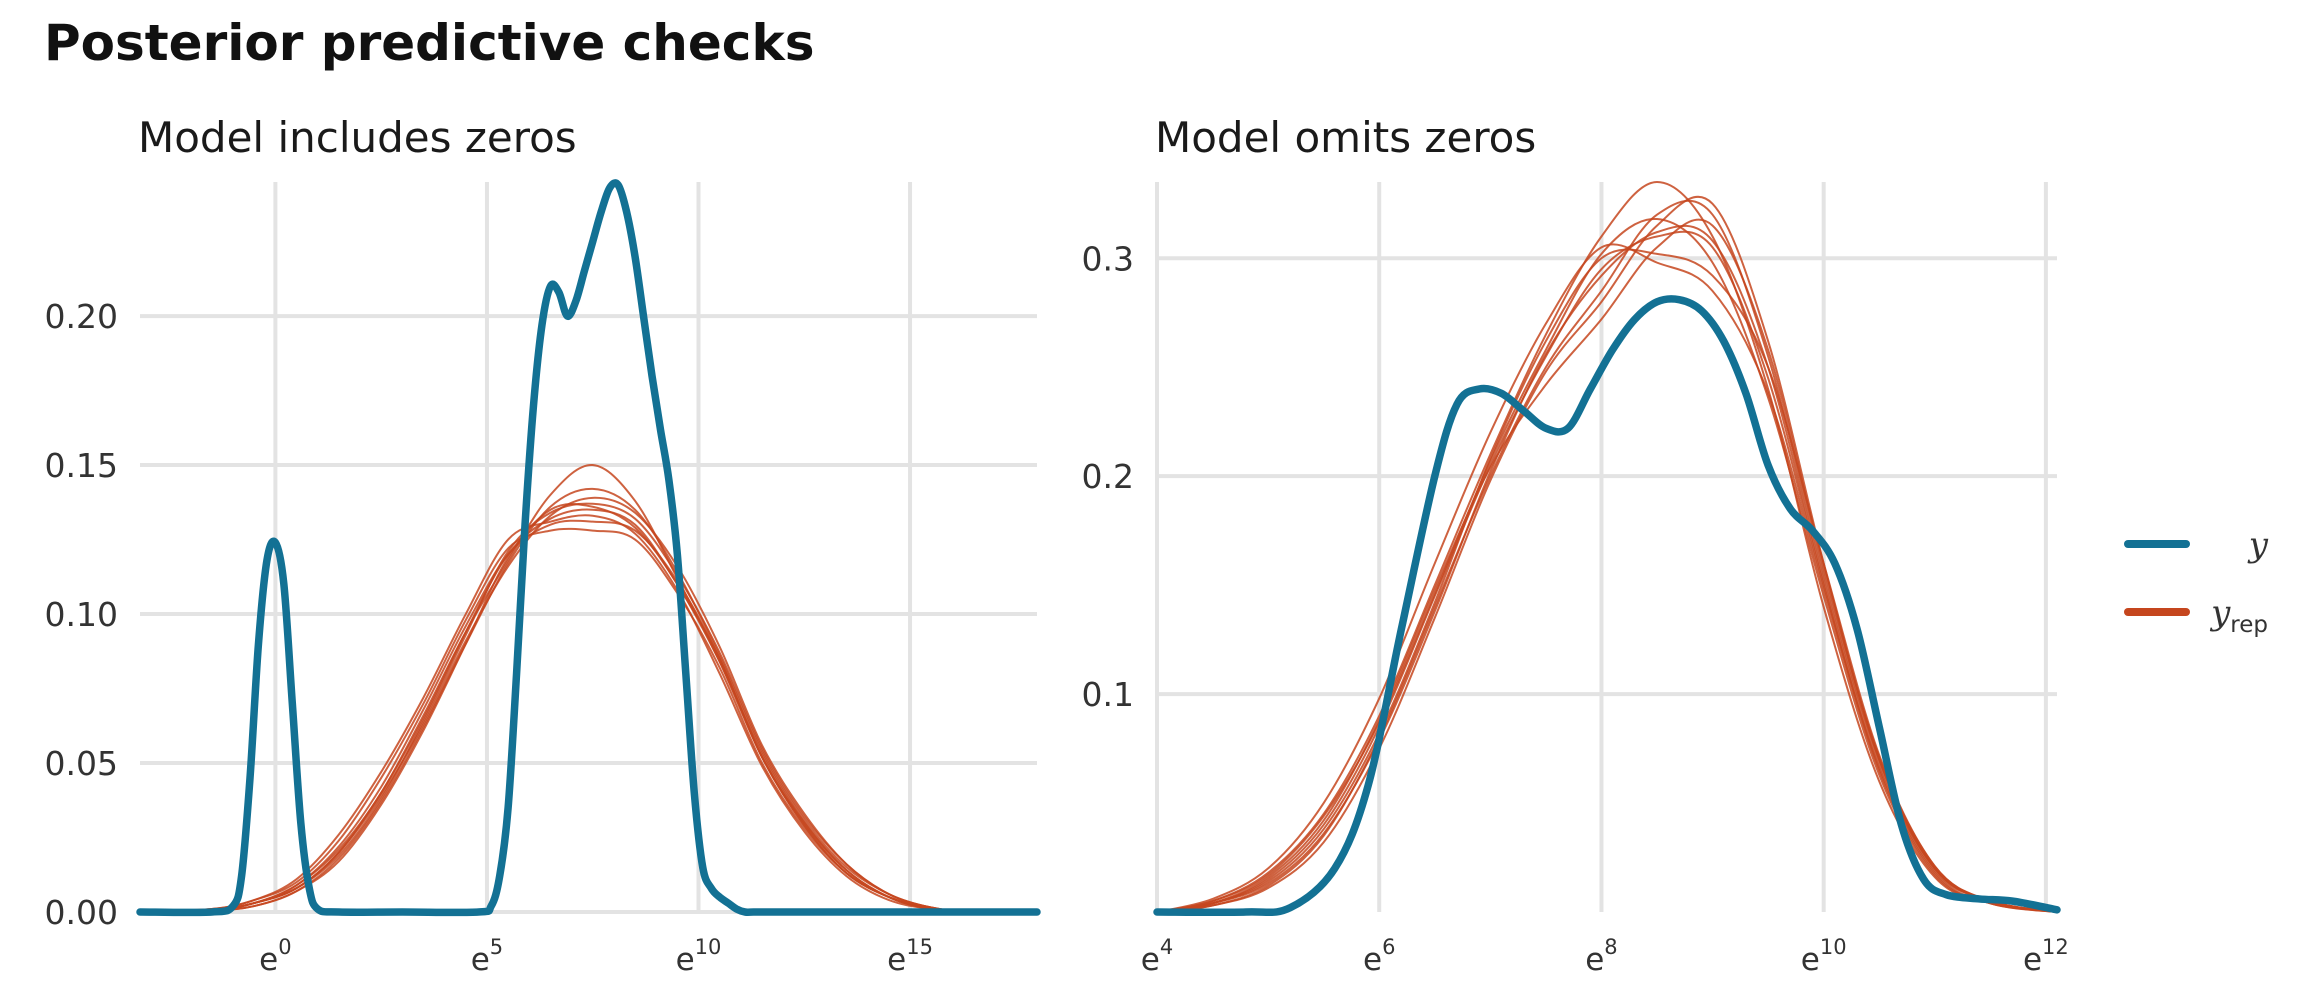  I want to click on x-tick-label: e4, so click(1157, 956).